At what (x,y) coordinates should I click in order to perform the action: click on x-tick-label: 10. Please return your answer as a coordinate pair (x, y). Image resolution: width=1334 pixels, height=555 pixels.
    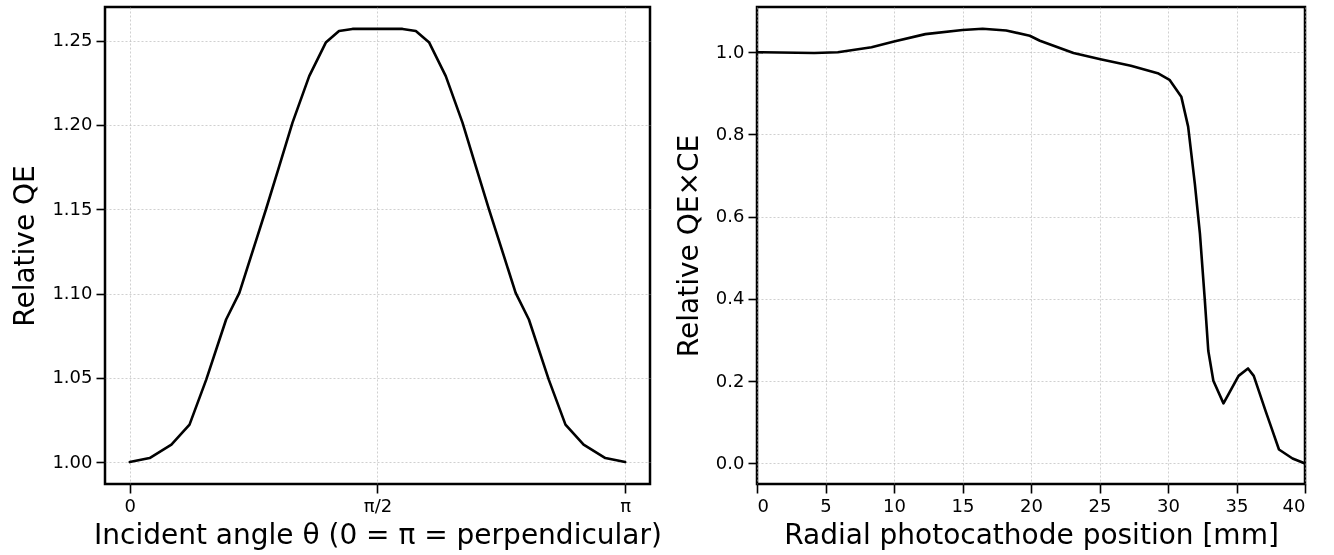
    Looking at the image, I should click on (894, 505).